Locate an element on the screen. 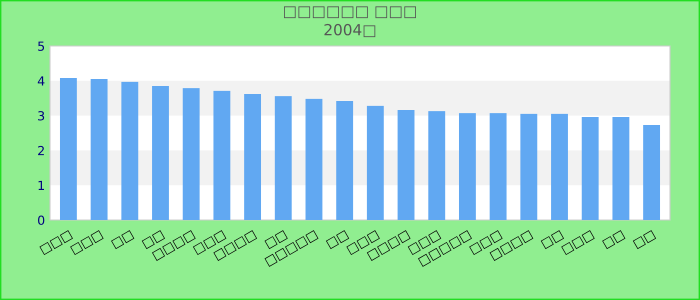  y-tick-label: 3 is located at coordinates (41, 116).